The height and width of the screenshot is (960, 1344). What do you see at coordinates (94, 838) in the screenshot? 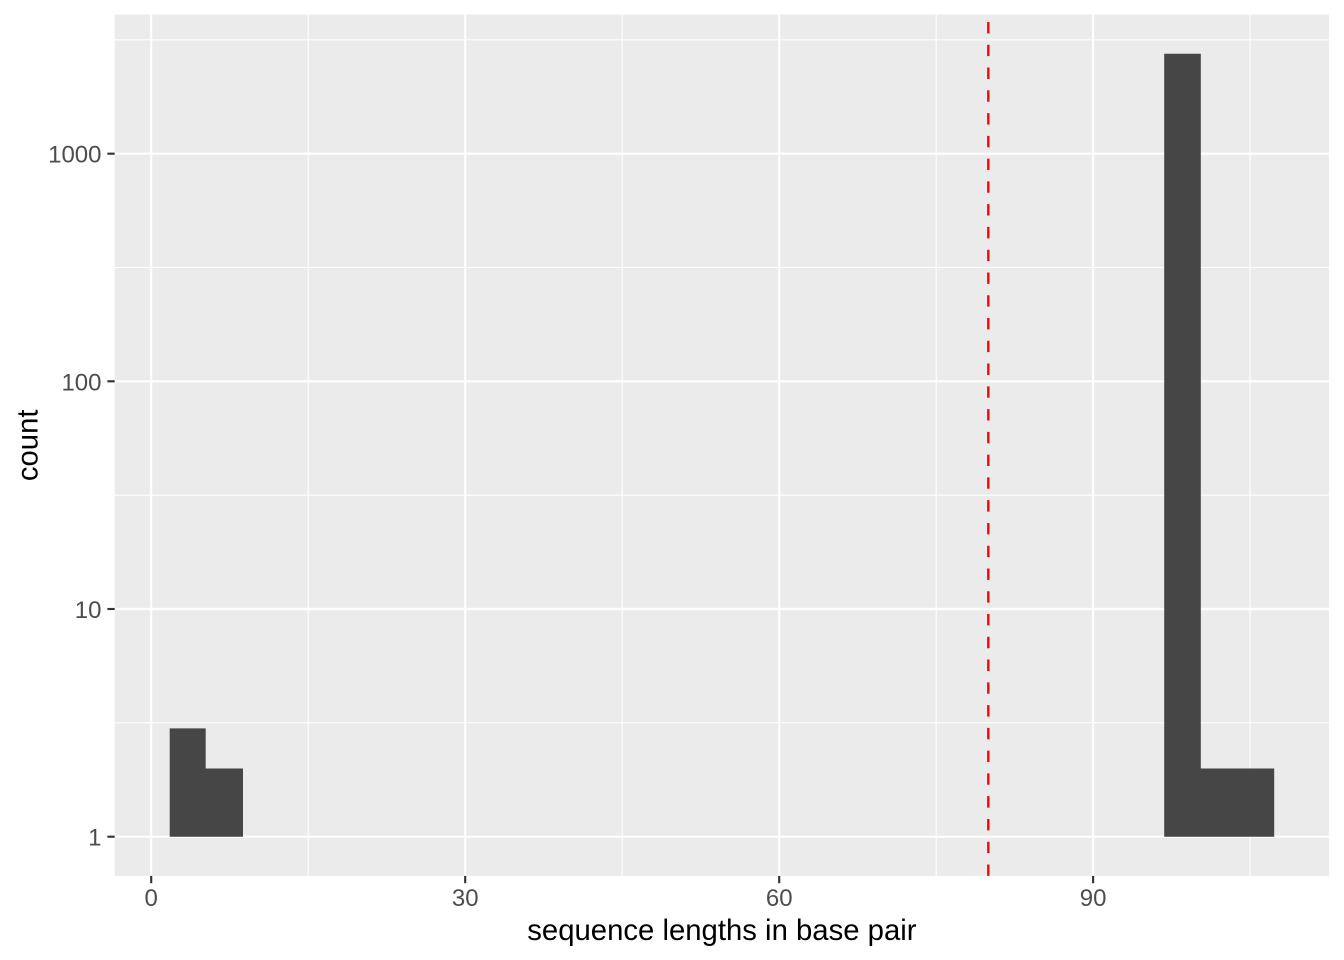
I see `svg-text: 1` at bounding box center [94, 838].